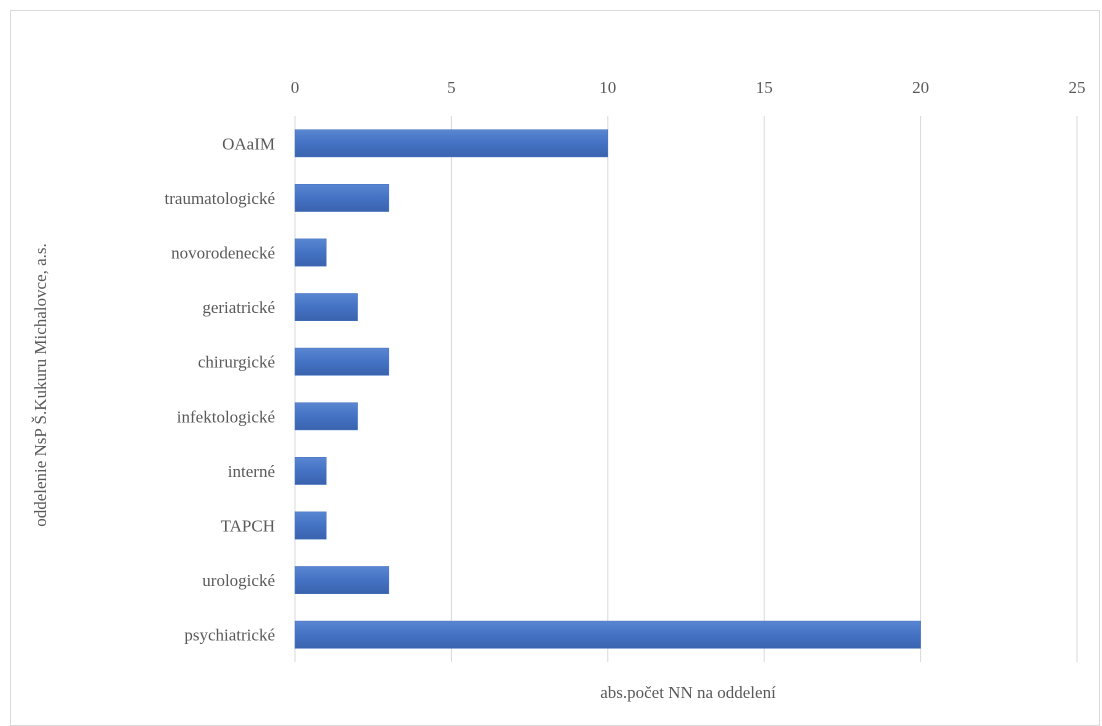 Image resolution: width=1102 pixels, height=726 pixels. What do you see at coordinates (238, 580) in the screenshot?
I see `category-label: urologické` at bounding box center [238, 580].